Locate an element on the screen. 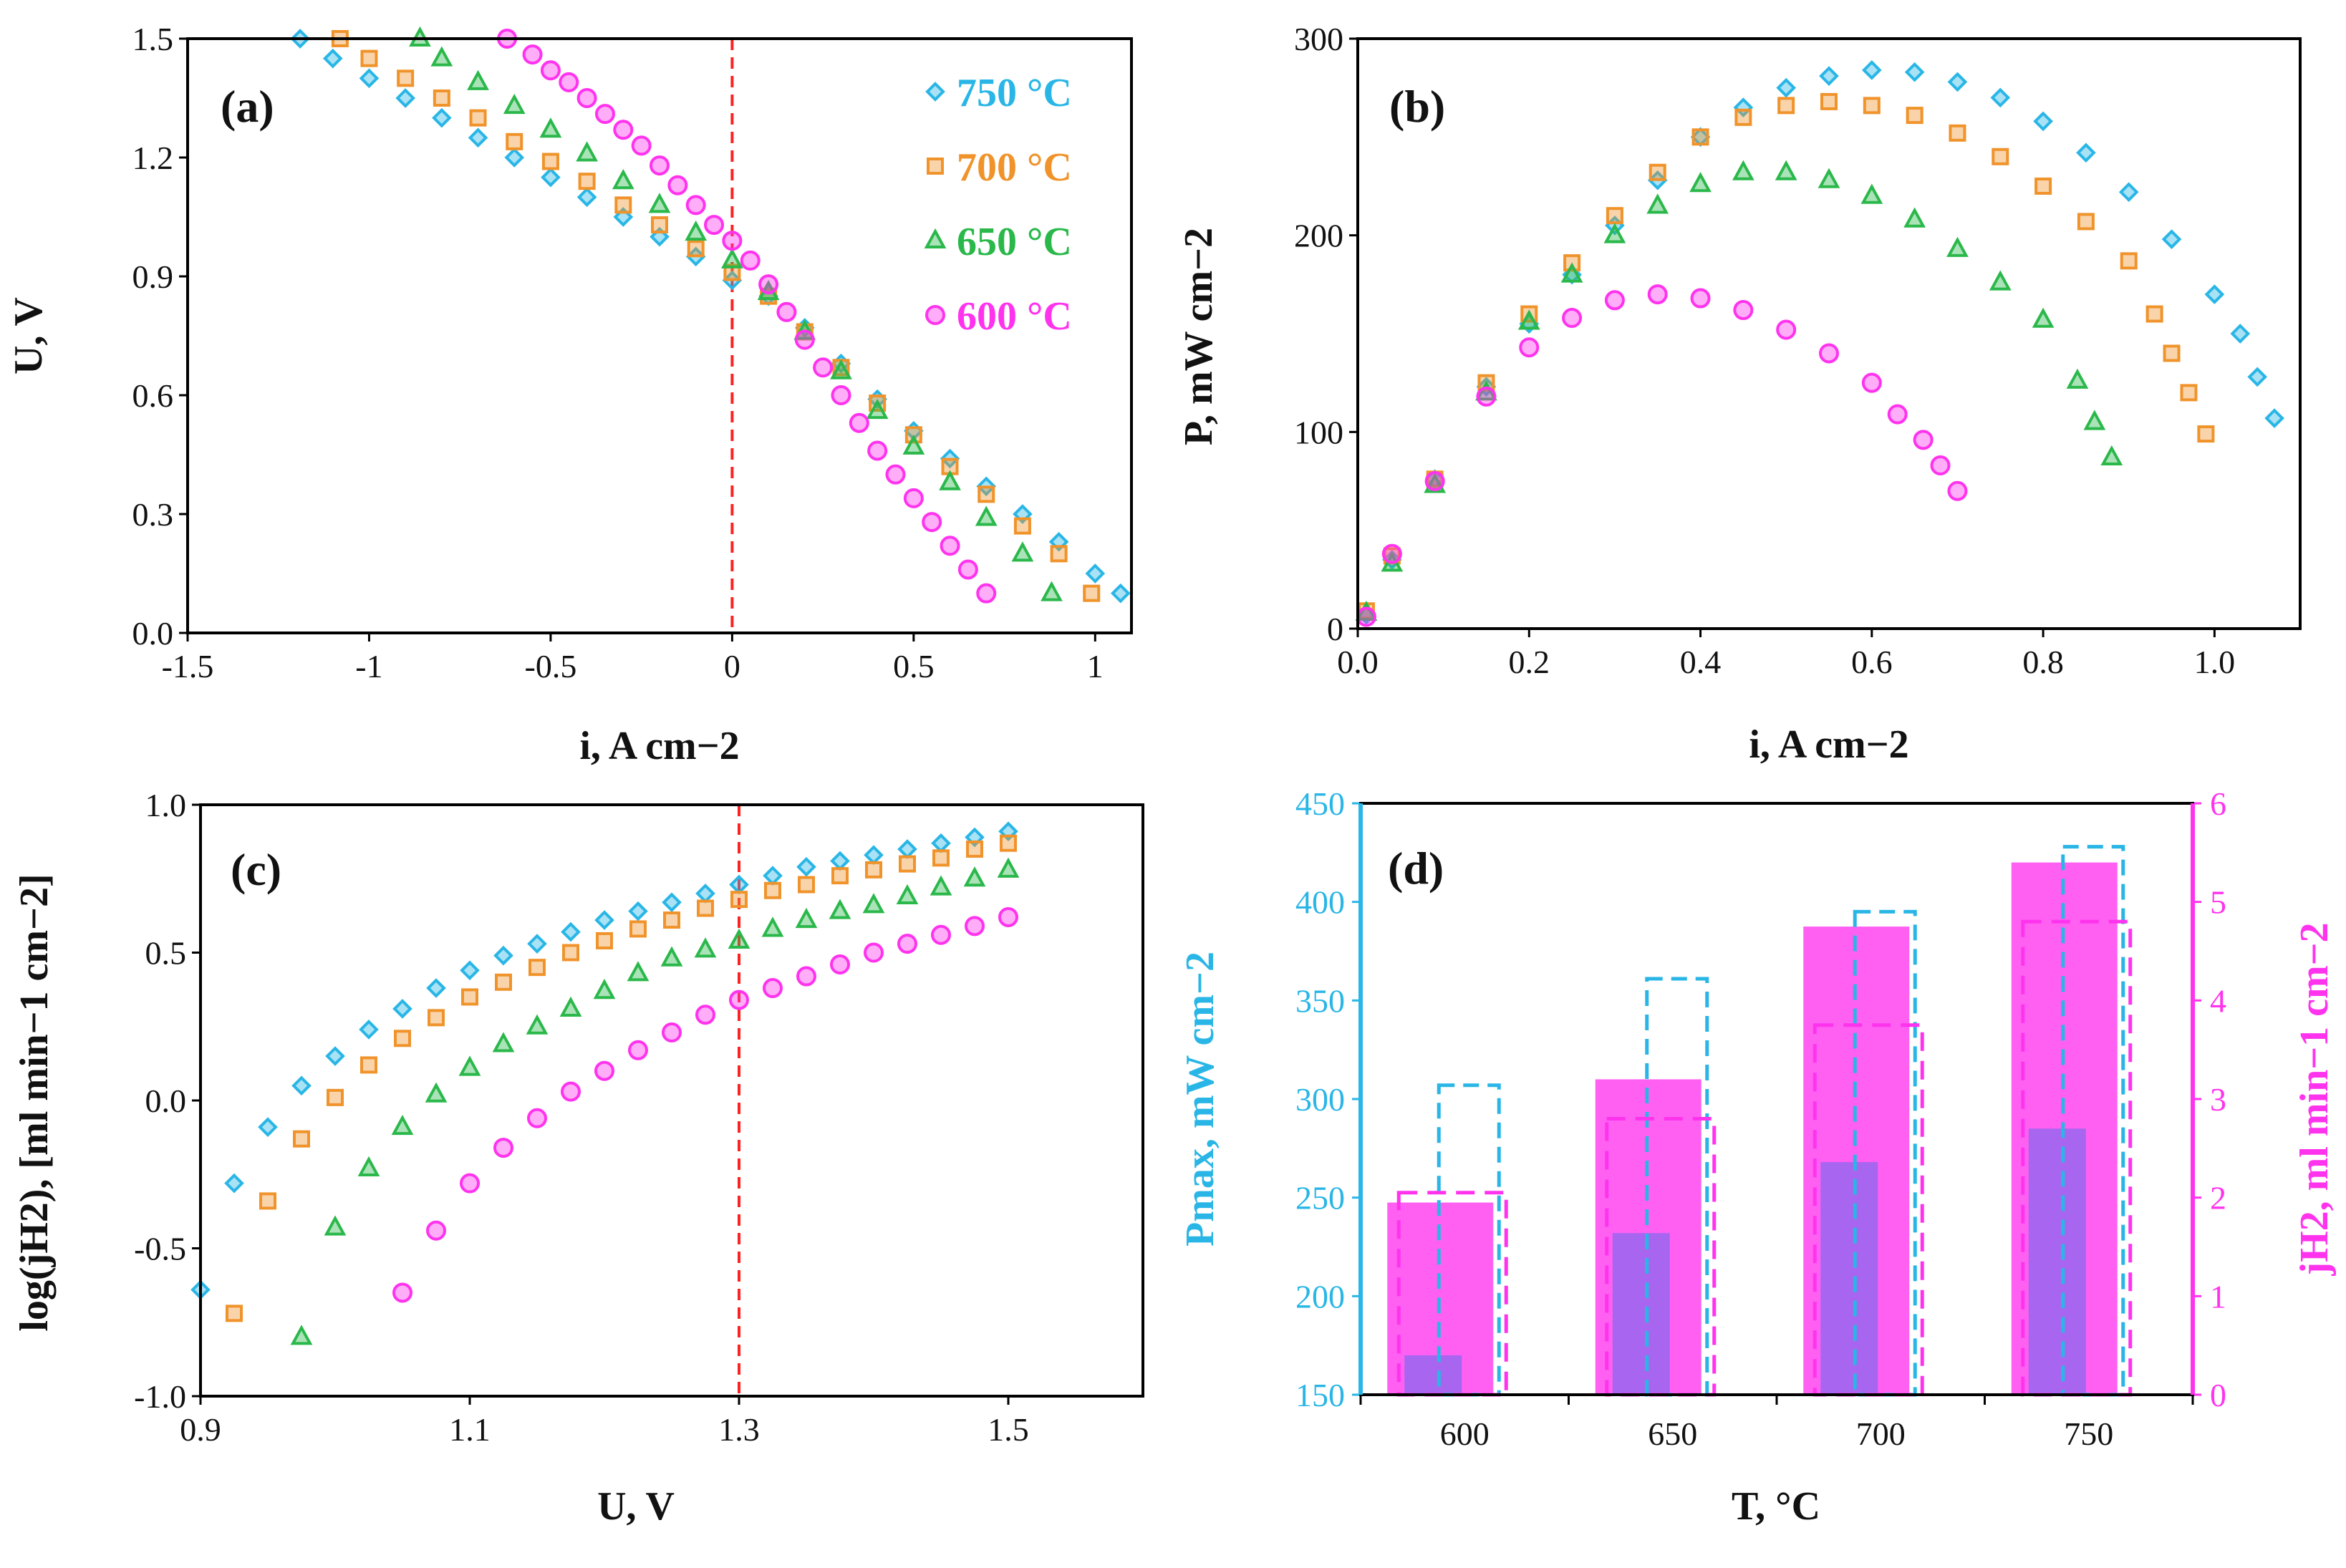 This screenshot has width=2346, height=1568. x-tick-label: 0.8 is located at coordinates (2043, 662).